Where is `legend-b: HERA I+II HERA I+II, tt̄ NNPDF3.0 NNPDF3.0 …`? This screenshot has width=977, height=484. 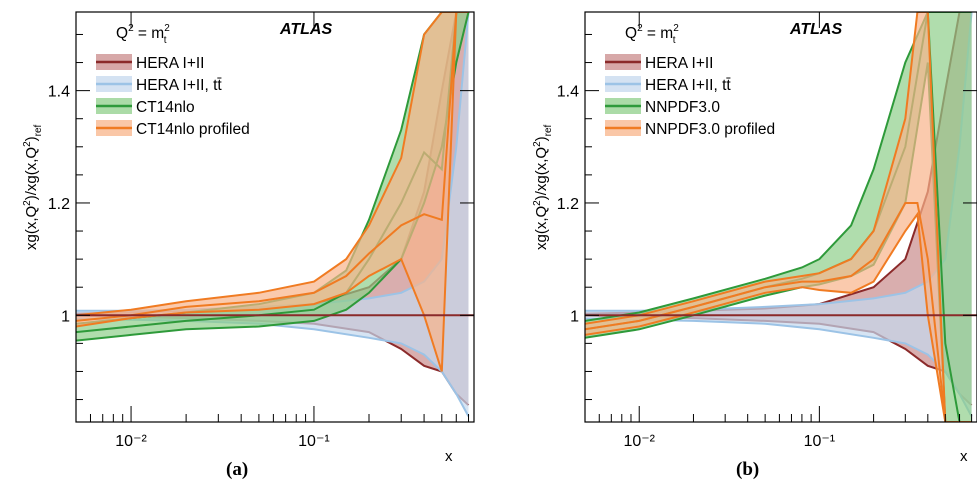
legend-b: HERA I+II HERA I+II, tt̄ NNPDF3.0 NNPDF3.0 … is located at coordinates (690, 96).